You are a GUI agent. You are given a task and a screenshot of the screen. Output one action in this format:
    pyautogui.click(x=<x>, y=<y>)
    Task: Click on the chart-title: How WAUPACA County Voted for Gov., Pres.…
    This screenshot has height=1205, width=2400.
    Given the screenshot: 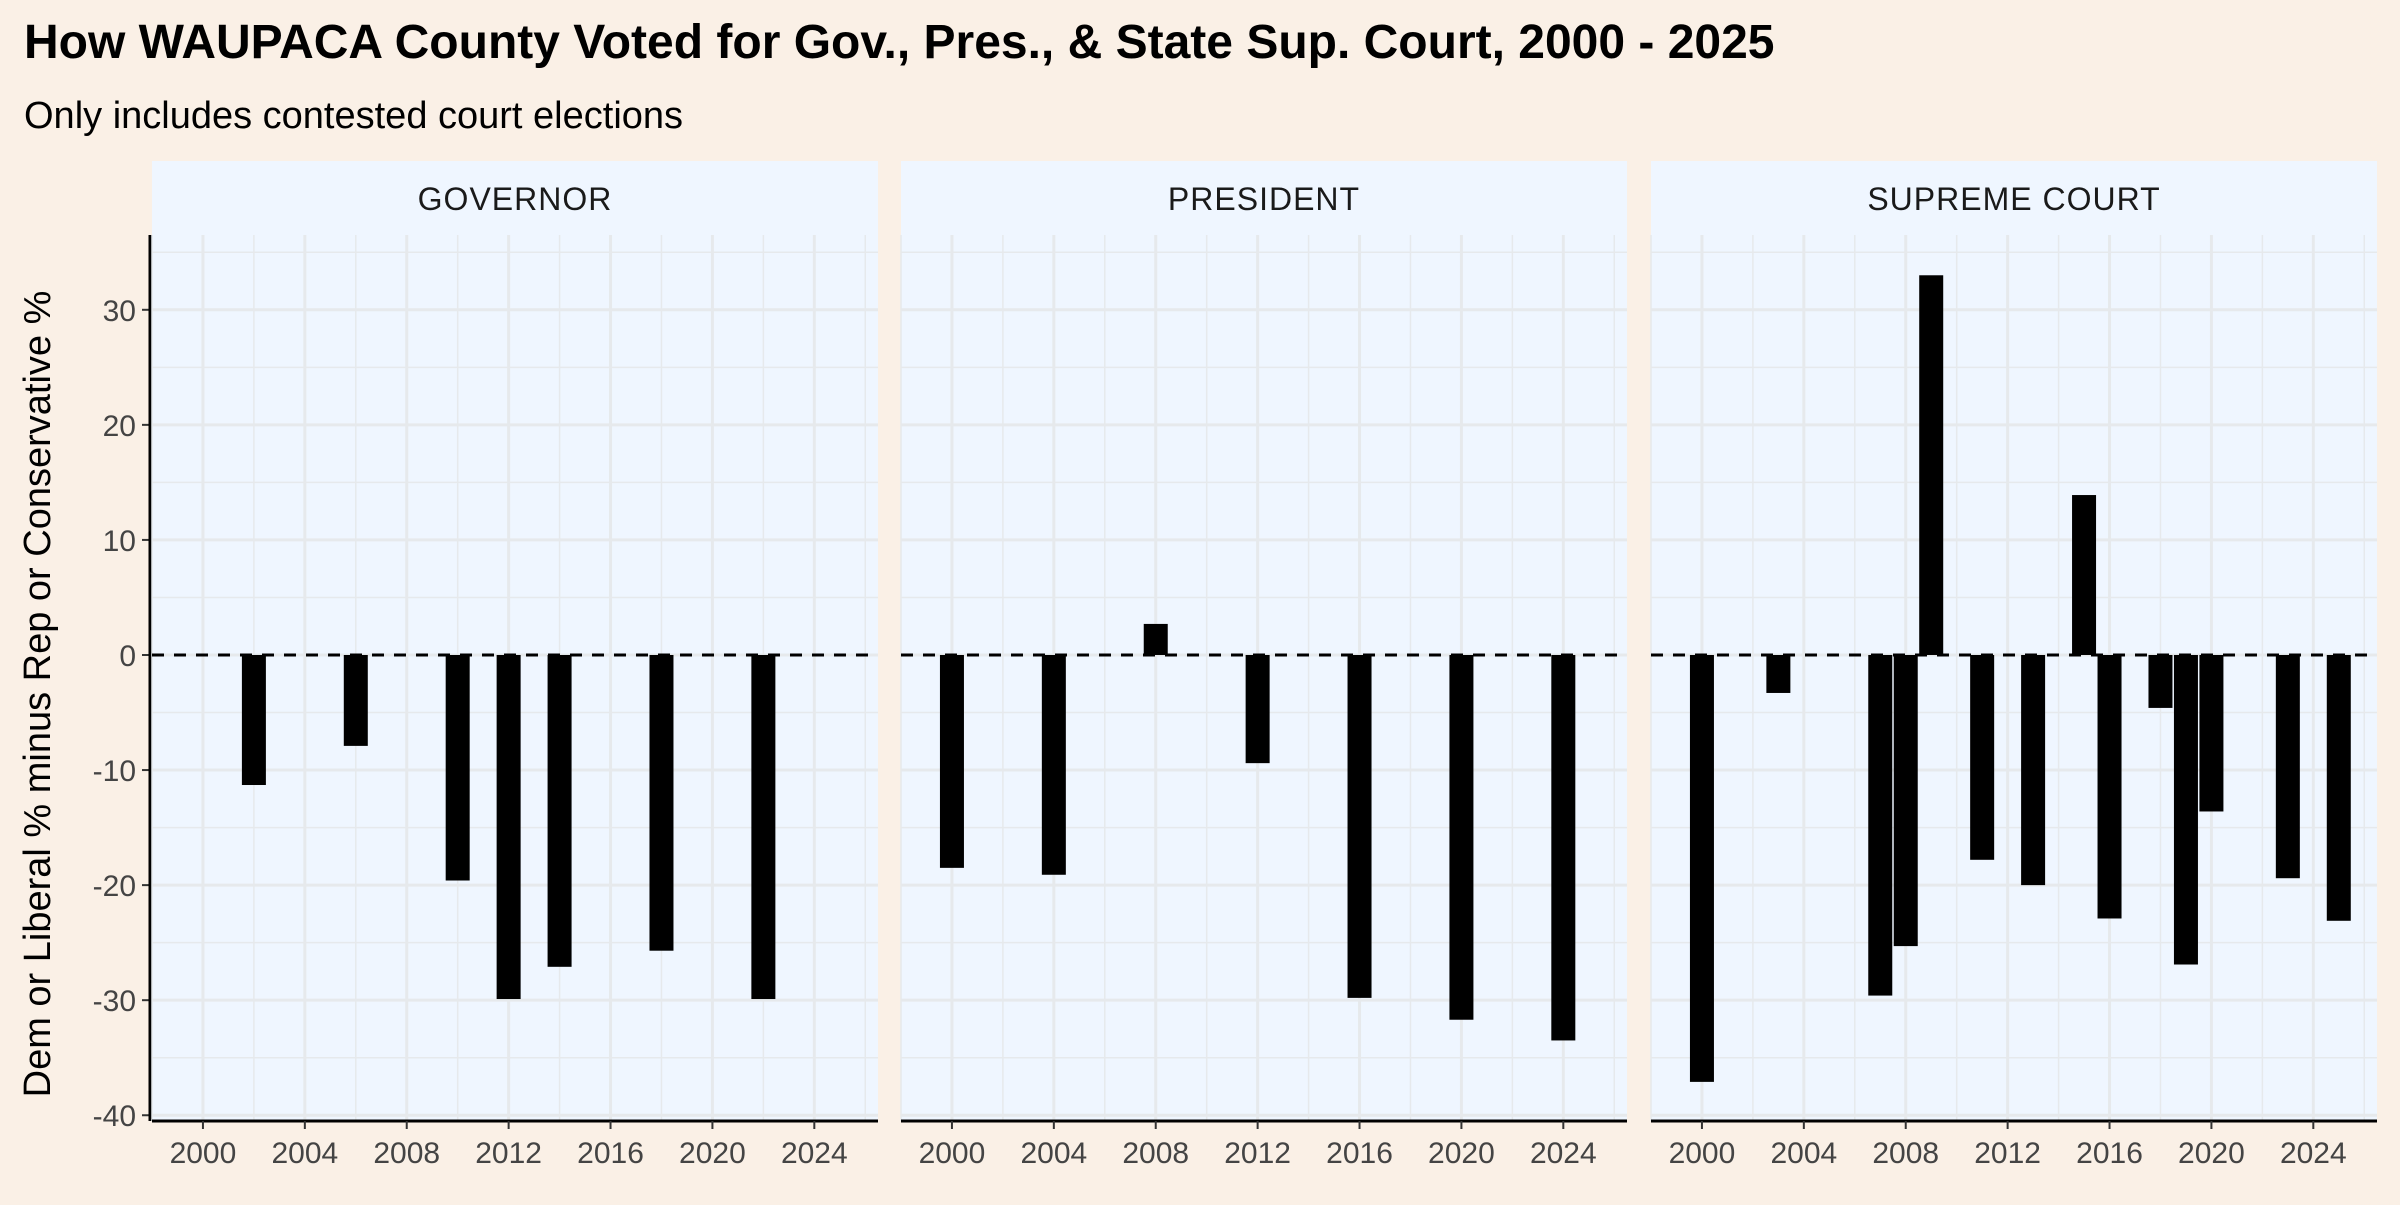 What is the action you would take?
    pyautogui.click(x=899, y=42)
    